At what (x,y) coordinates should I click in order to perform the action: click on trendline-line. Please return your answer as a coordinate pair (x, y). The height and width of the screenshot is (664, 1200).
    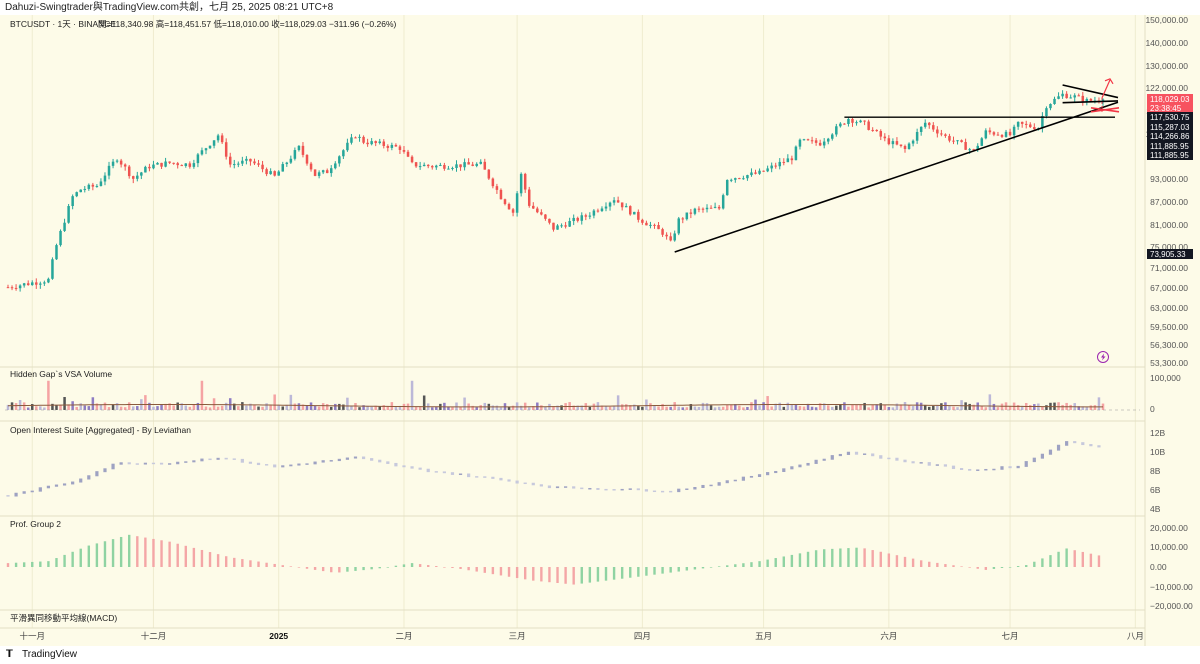
    Looking at the image, I should click on (896, 177).